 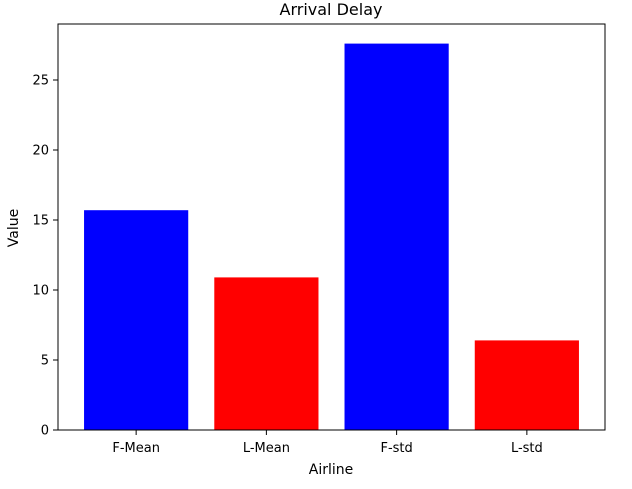 What do you see at coordinates (40, 221) in the screenshot?
I see `y-tick-label: 15` at bounding box center [40, 221].